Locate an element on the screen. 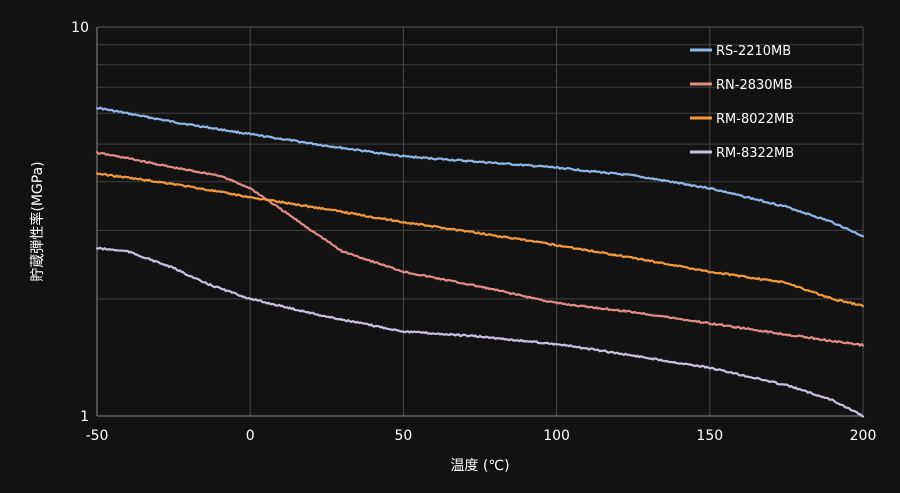  legend-label: RM-8322MB is located at coordinates (755, 153).